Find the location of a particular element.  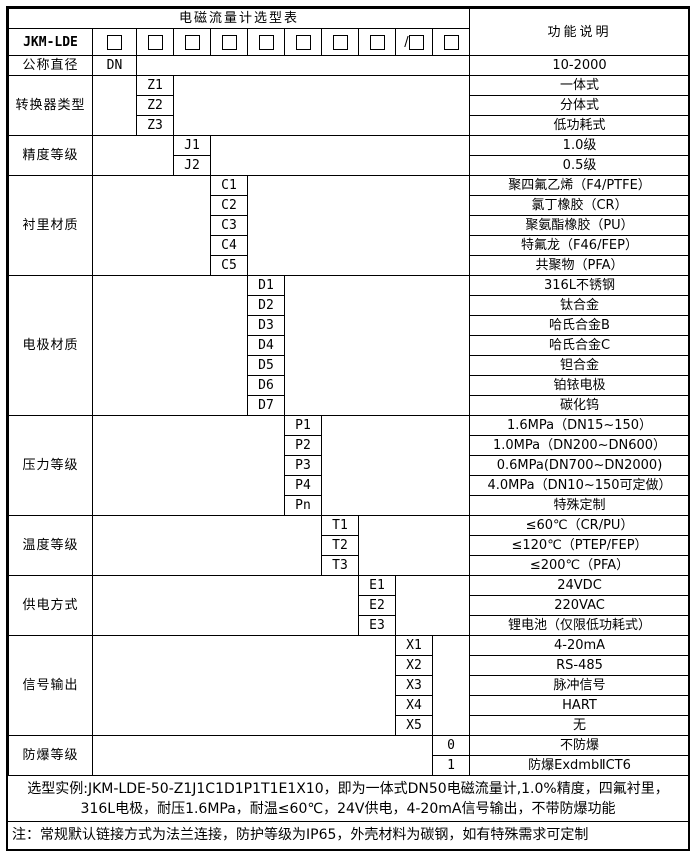

table-row: 防爆等级 0 不防爆 is located at coordinates (349, 755).